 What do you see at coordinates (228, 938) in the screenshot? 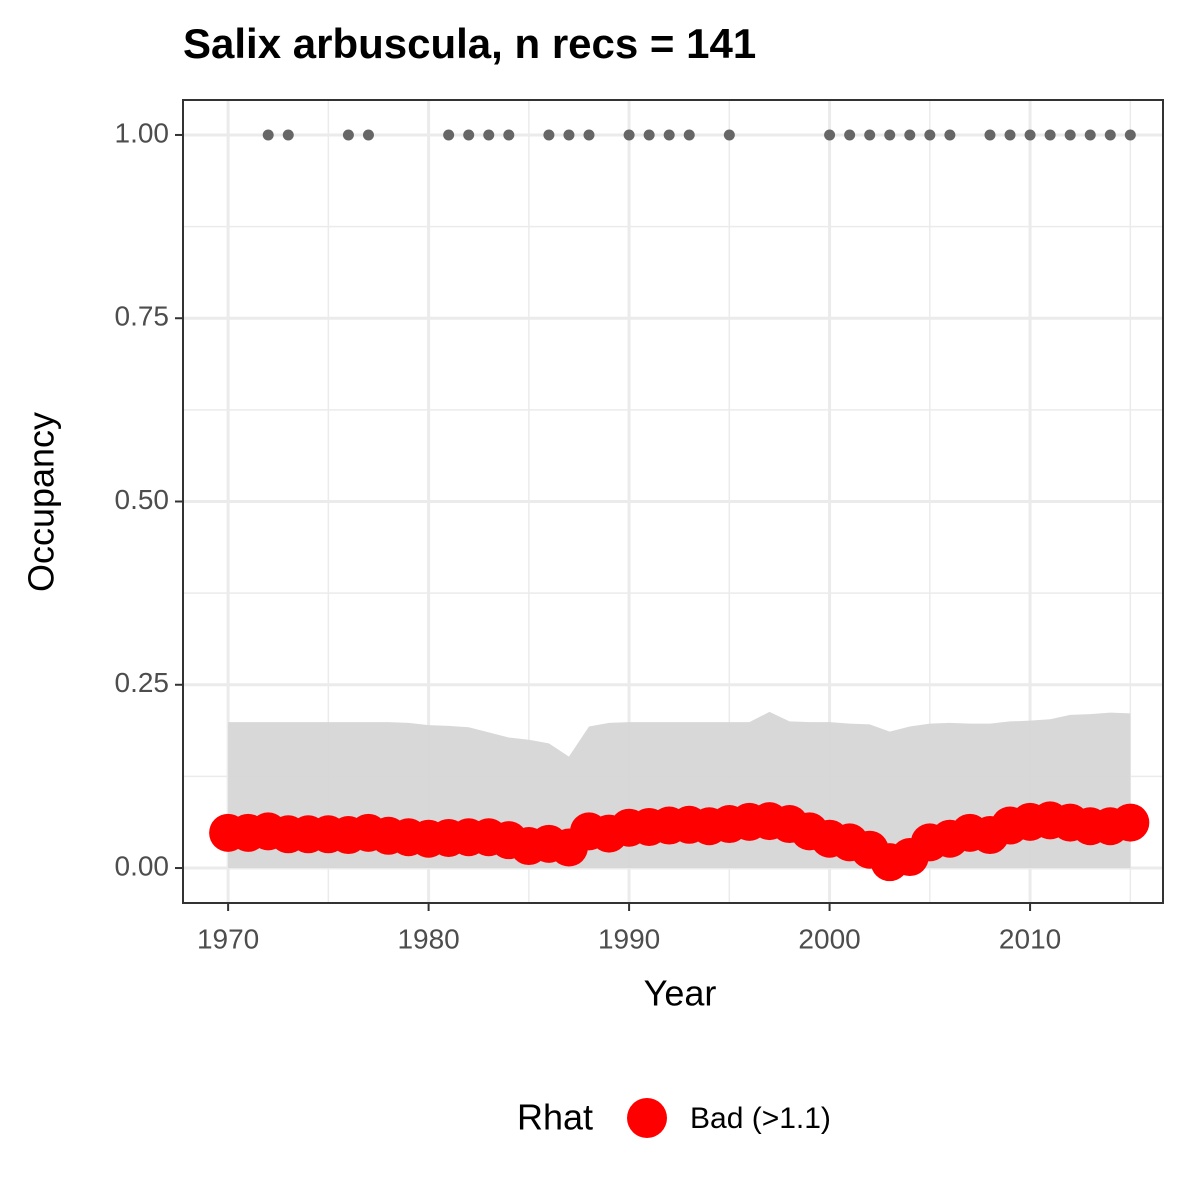
I see `x-tick-label: 1970` at bounding box center [228, 938].